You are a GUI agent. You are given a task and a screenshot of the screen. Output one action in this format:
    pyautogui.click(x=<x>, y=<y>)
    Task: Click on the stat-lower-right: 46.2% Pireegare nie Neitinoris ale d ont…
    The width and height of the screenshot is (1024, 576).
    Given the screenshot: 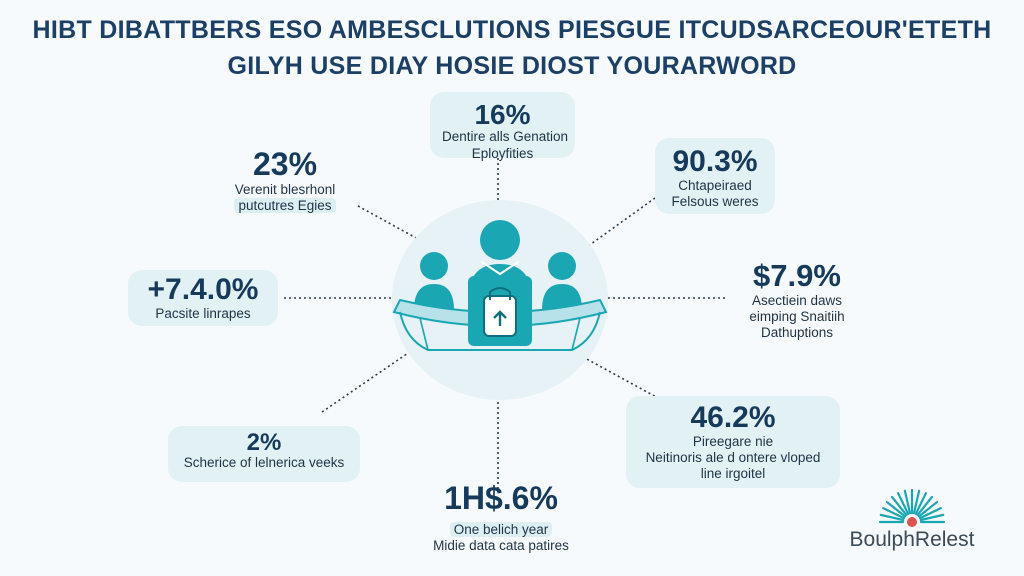 What is the action you would take?
    pyautogui.click(x=733, y=442)
    